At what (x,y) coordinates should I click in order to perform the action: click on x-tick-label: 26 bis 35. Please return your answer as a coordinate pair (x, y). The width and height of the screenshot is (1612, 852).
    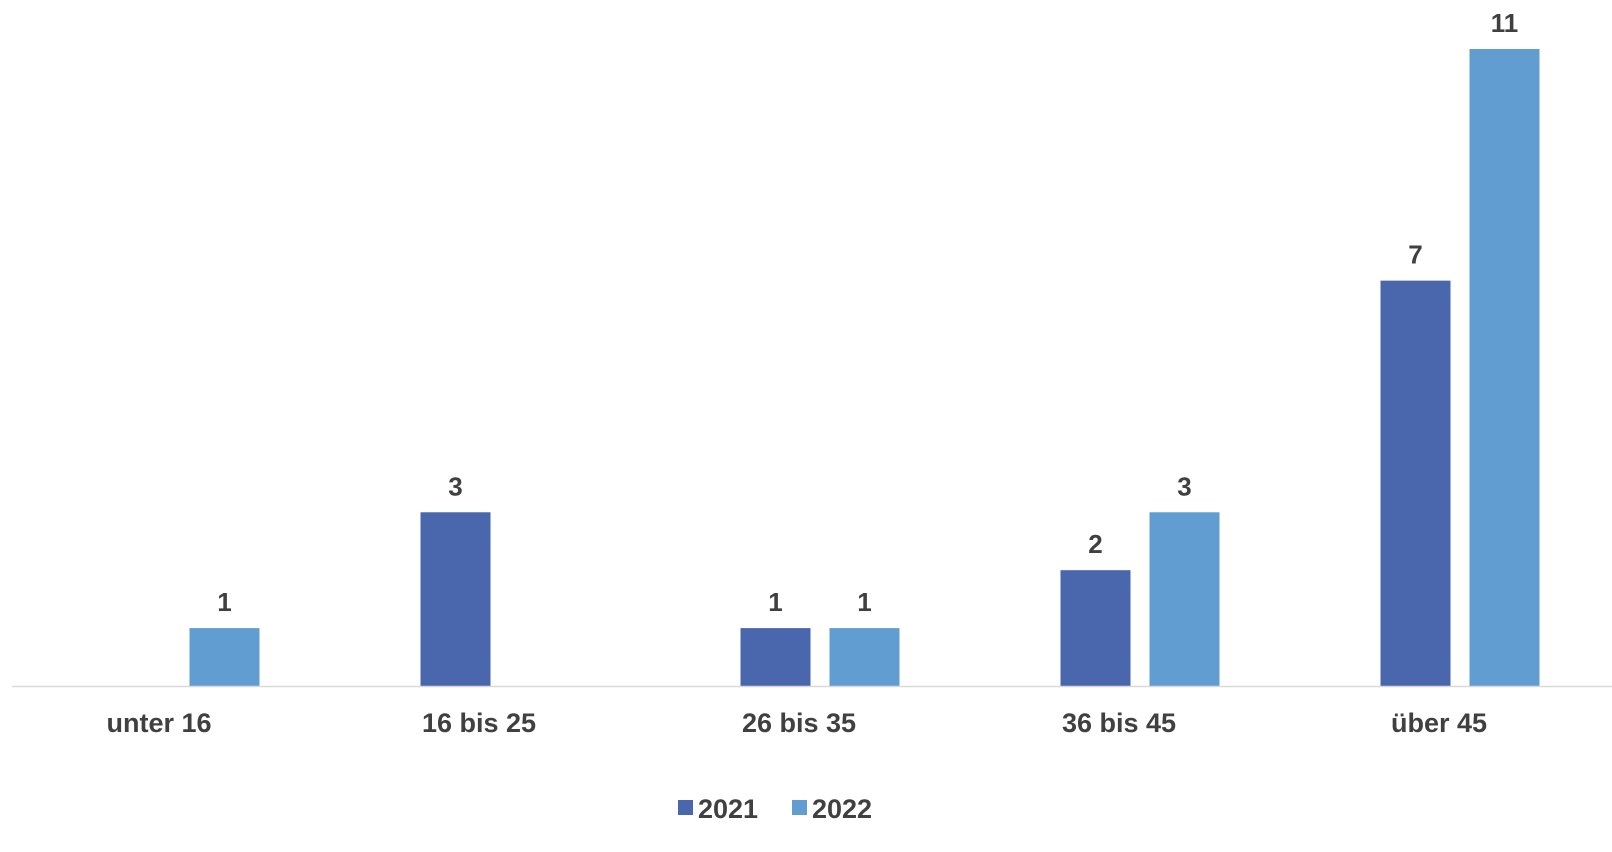
    Looking at the image, I should click on (799, 723).